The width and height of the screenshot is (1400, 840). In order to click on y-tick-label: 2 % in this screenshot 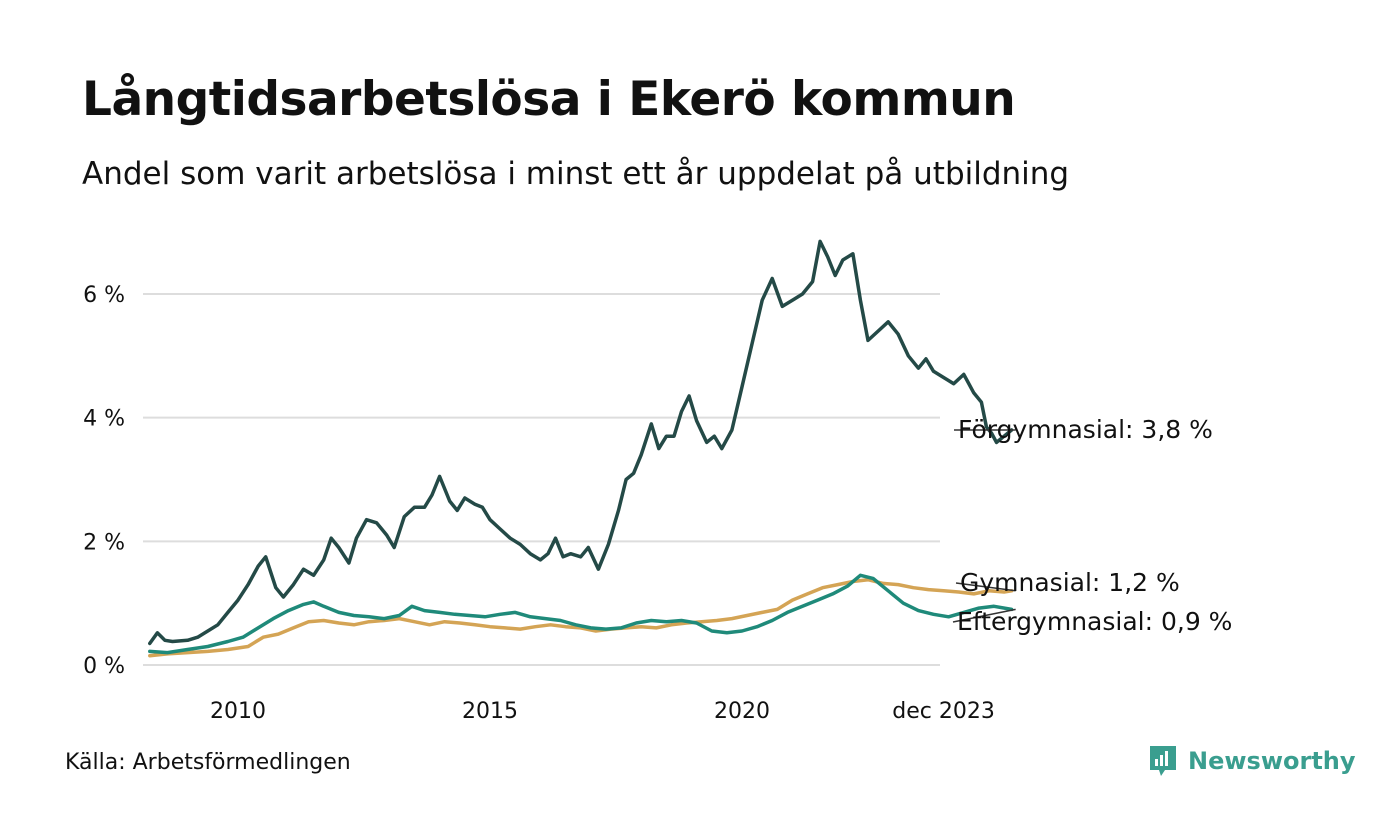, I will do `click(104, 542)`.